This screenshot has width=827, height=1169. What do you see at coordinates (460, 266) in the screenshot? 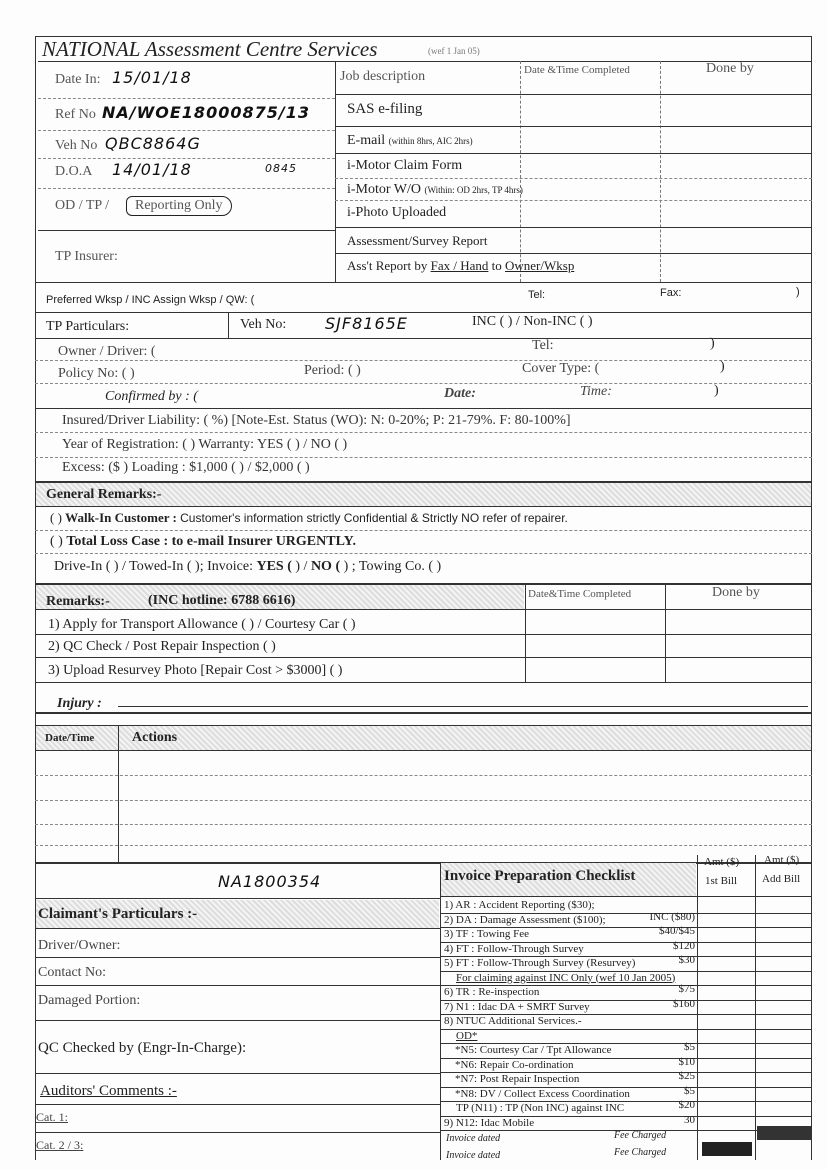
I see `job-report-delivery: Ass't Report by Fax / Hand to Owner/Wksp` at bounding box center [460, 266].